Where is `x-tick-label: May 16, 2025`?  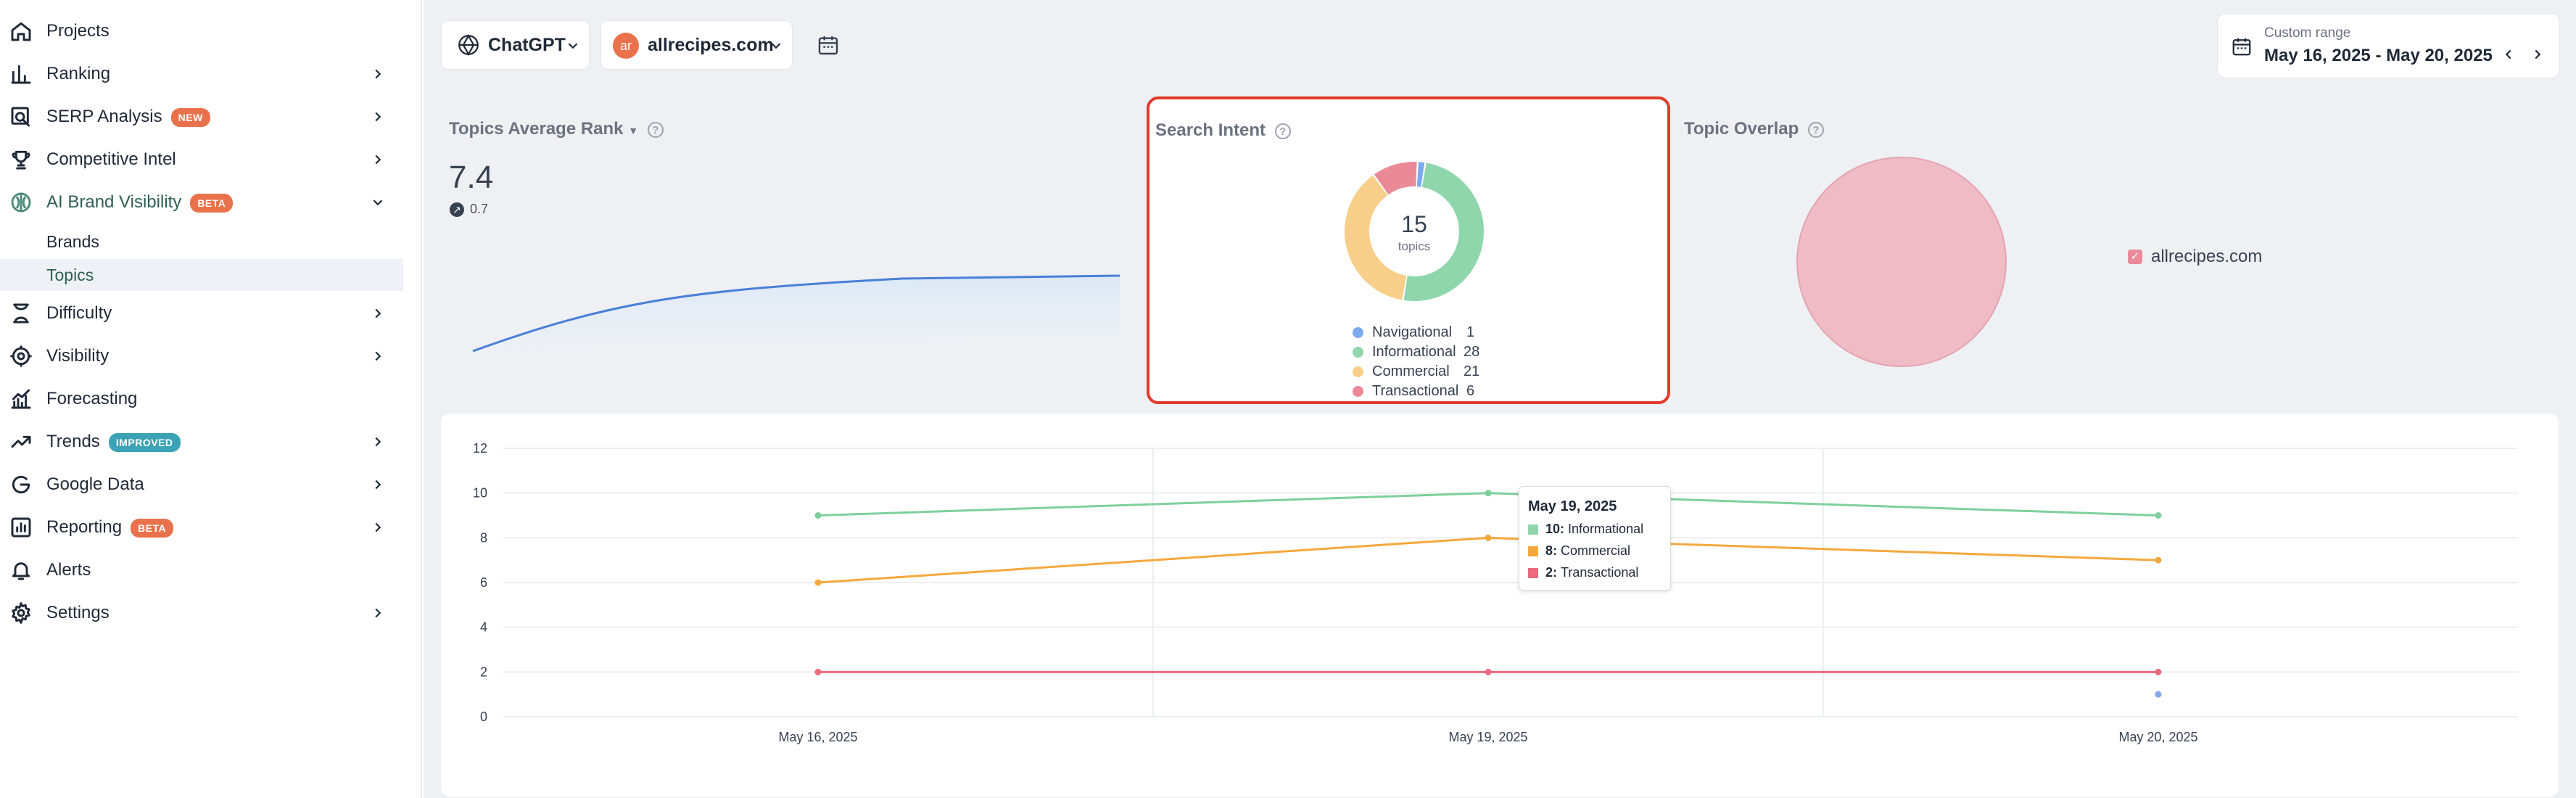 x-tick-label: May 16, 2025 is located at coordinates (818, 737).